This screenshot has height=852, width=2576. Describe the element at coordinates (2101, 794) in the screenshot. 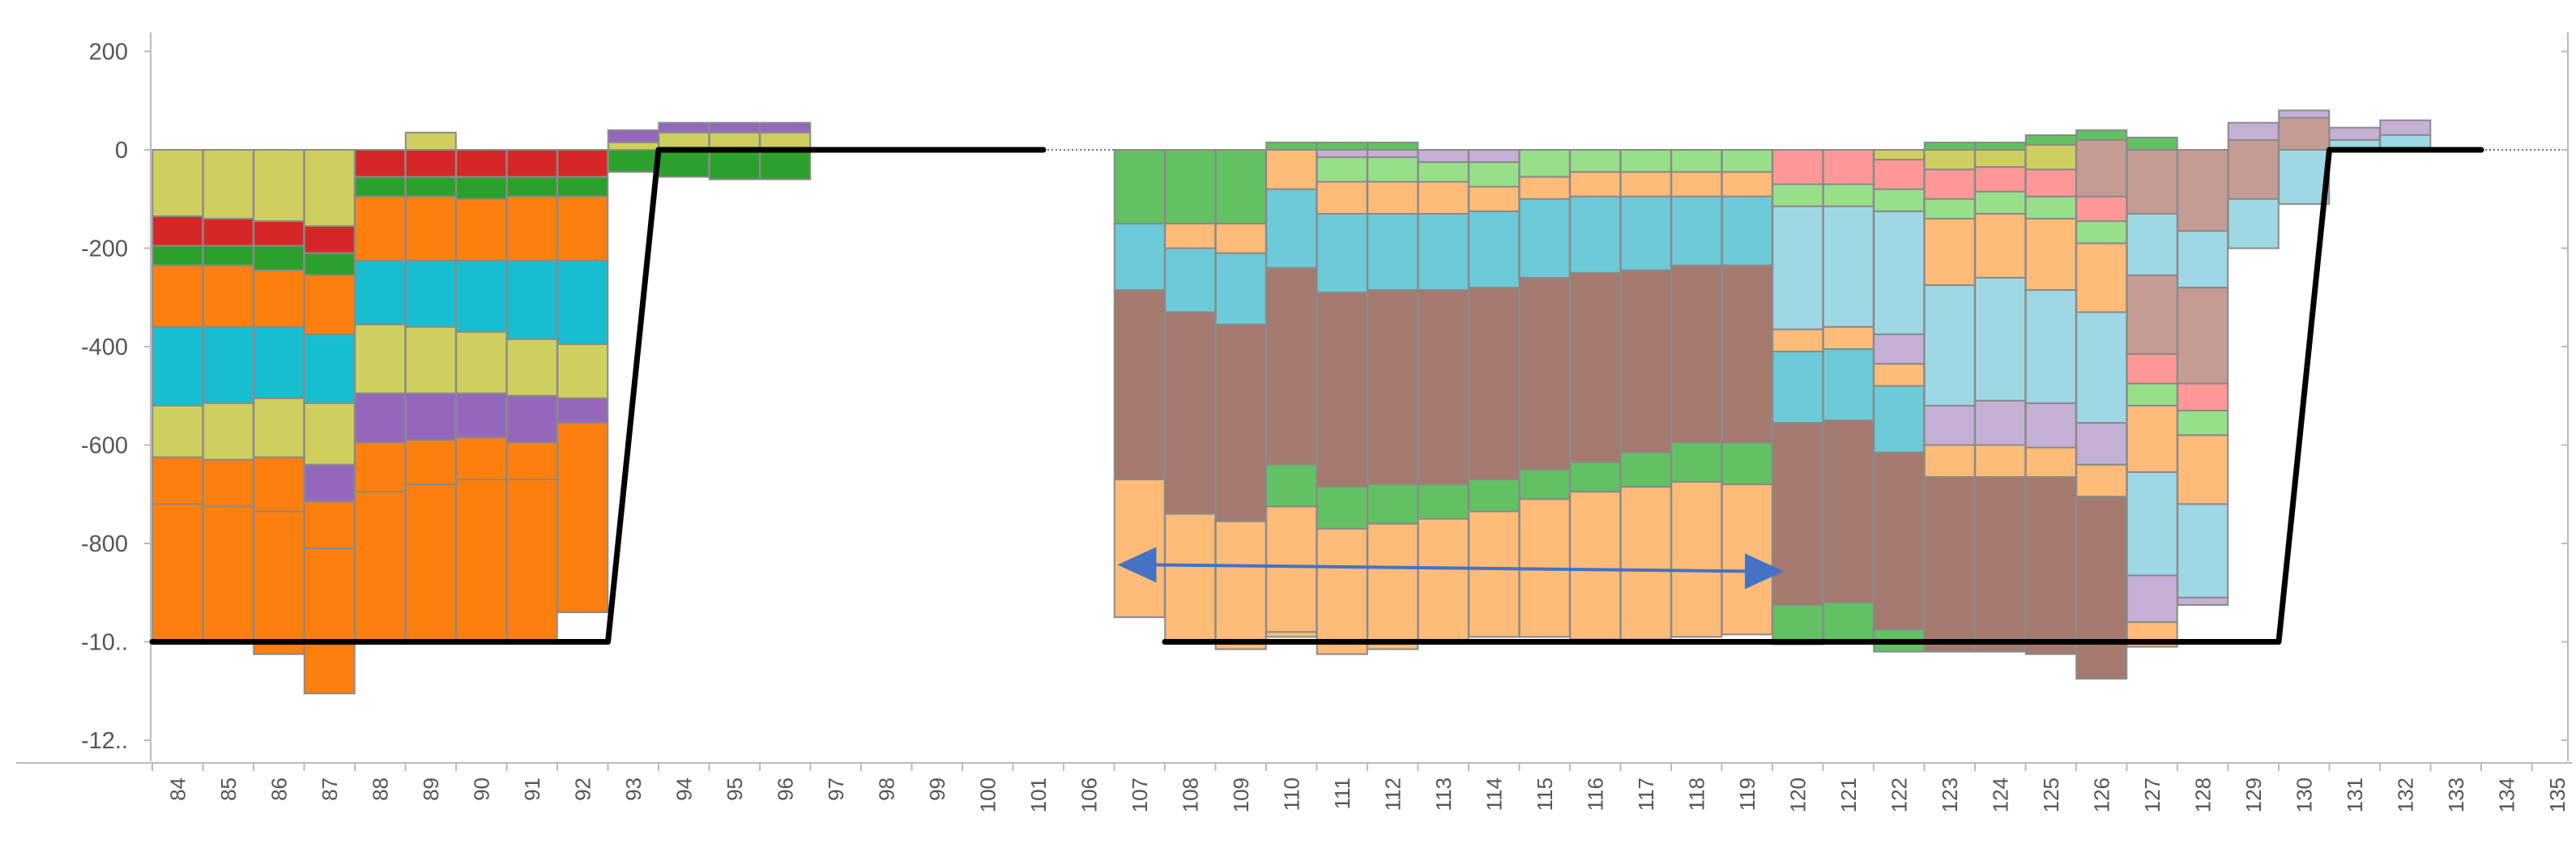

I see `x-tick-label-126: 126` at that location.